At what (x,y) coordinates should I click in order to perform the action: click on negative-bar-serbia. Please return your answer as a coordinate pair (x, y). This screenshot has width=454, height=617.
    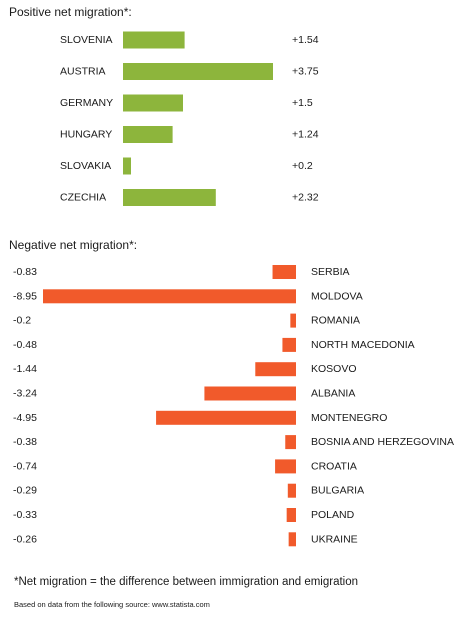
    Looking at the image, I should click on (284, 272).